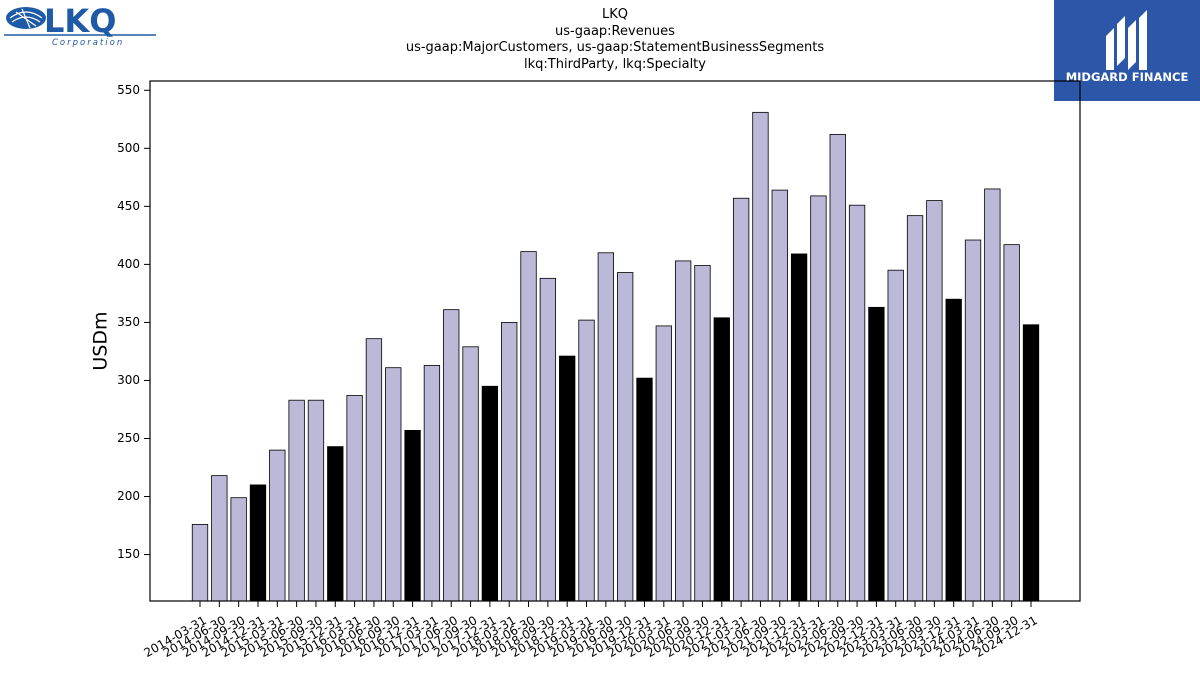  Describe the element at coordinates (128, 380) in the screenshot. I see `y-tick-label: 300` at that location.